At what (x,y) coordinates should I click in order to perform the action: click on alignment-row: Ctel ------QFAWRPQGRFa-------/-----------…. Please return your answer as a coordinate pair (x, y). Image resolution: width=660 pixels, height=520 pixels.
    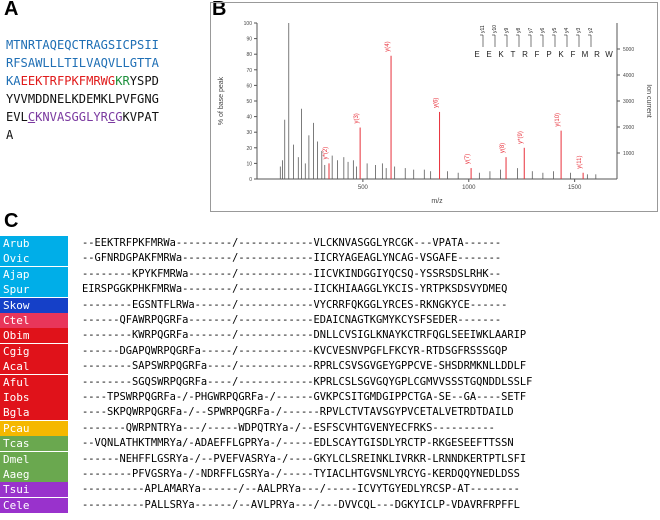
    Looking at the image, I should click on (330, 320).